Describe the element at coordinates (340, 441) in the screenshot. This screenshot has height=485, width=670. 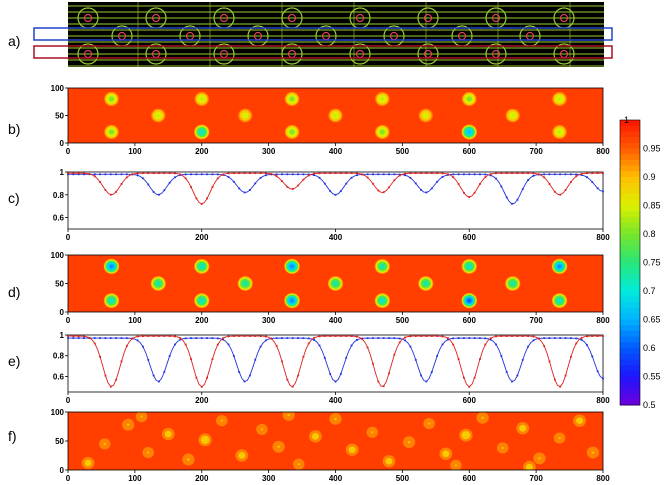
I see `heatmap-f-spots` at that location.